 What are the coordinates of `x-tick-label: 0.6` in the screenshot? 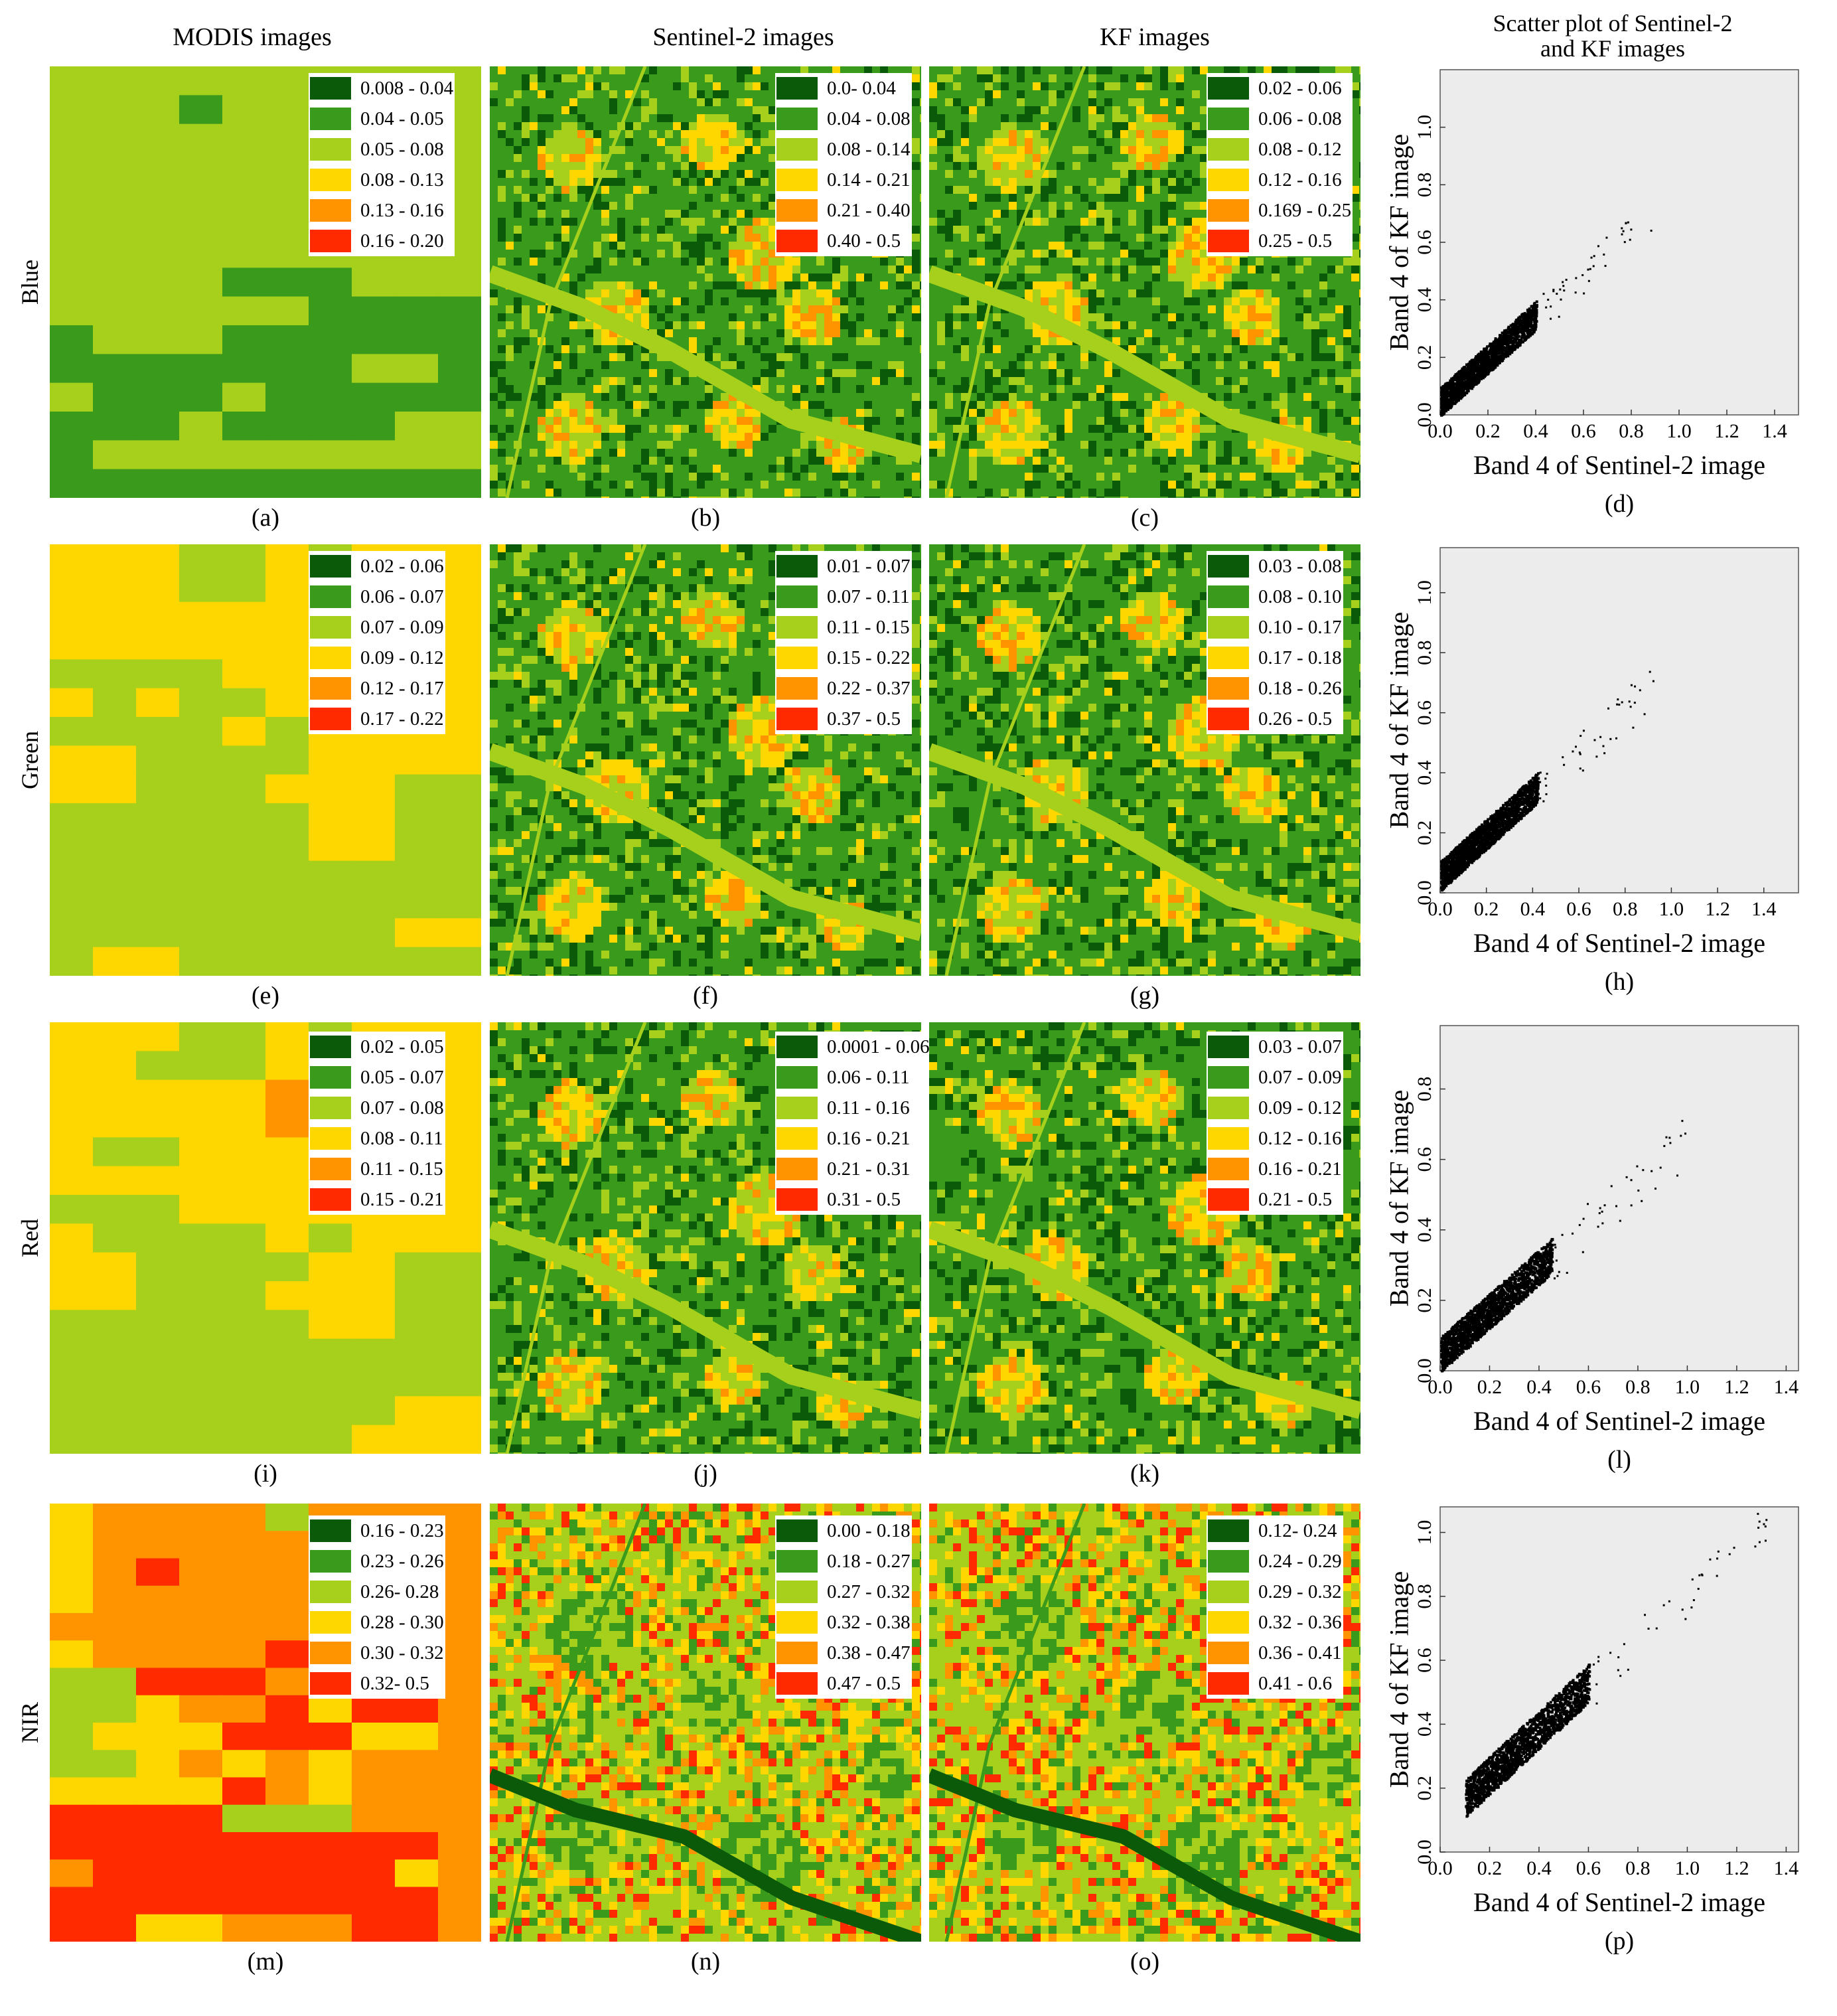 It's located at (1579, 909).